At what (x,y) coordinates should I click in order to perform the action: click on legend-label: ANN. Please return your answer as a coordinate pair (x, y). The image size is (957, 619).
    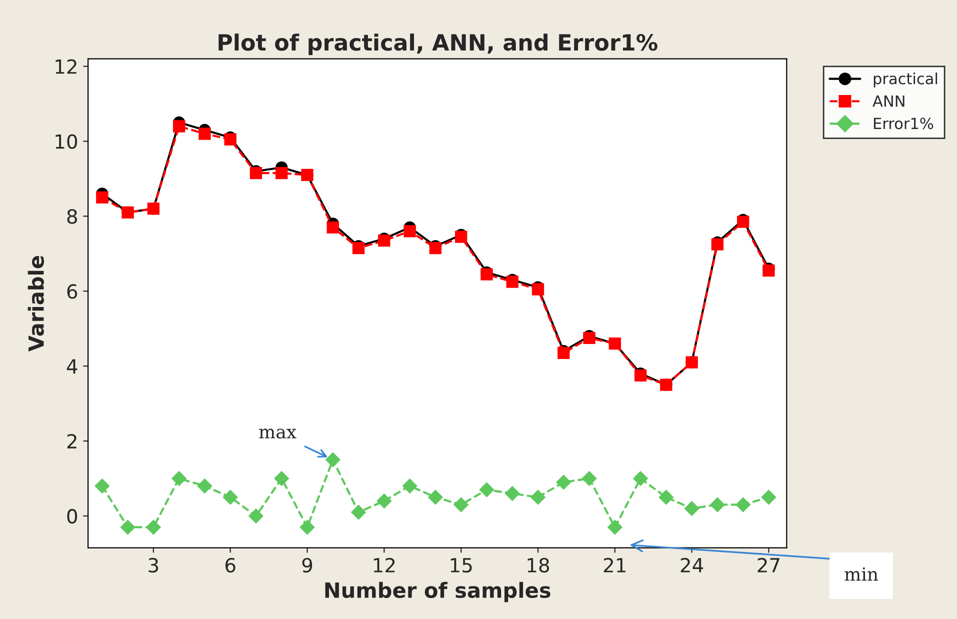
    Looking at the image, I should click on (888, 101).